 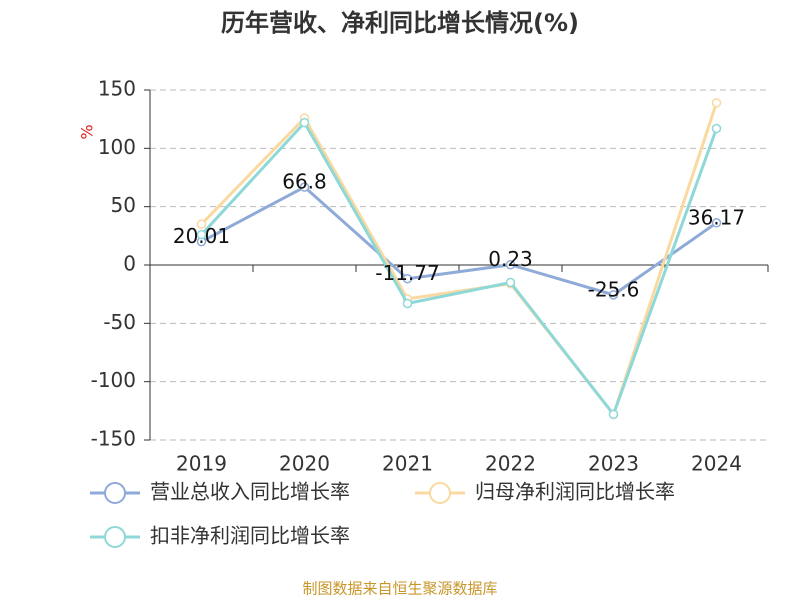 What do you see at coordinates (117, 89) in the screenshot?
I see `y-tick-label: 150` at bounding box center [117, 89].